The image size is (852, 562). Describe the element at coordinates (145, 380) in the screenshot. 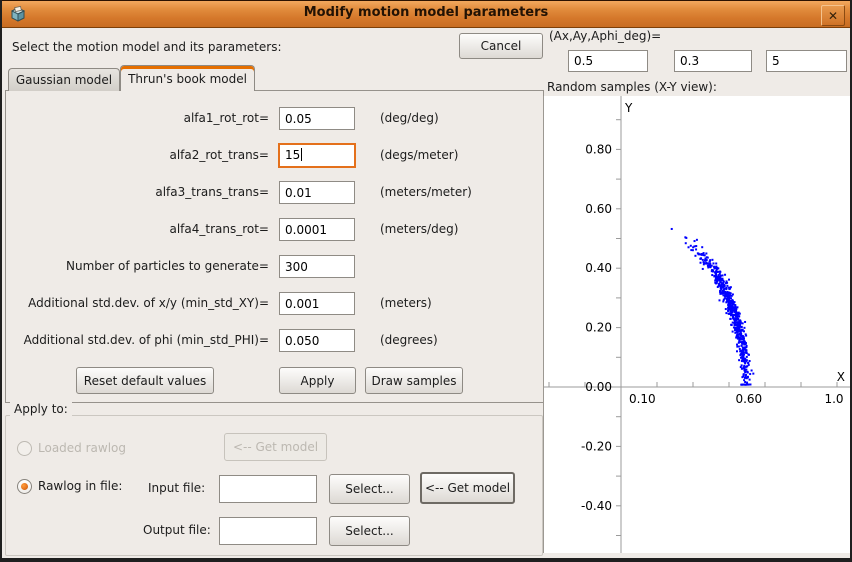

I see `reset-default-values-button: Reset default values` at that location.